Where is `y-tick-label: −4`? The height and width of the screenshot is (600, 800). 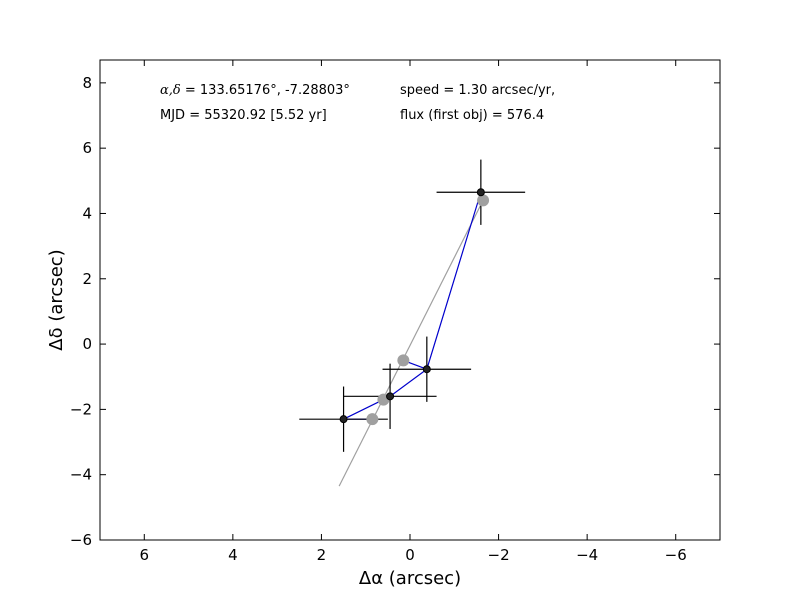
y-tick-label: −4 is located at coordinates (81, 475).